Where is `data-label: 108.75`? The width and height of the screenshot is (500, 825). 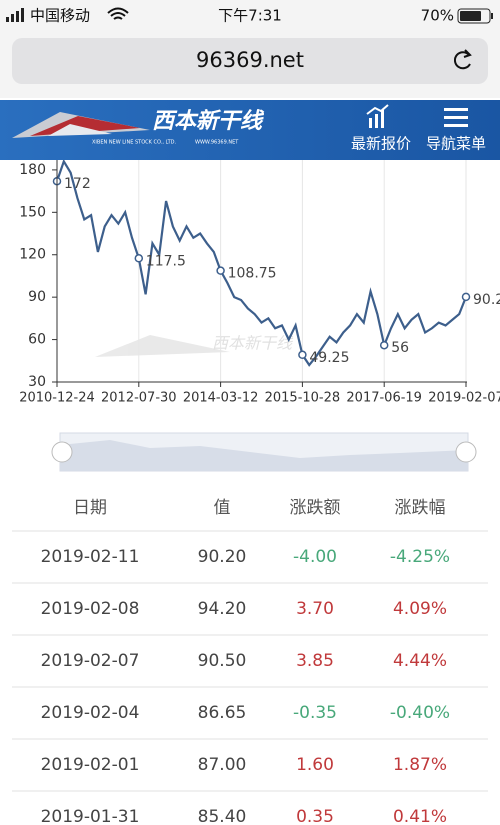 data-label: 108.75 is located at coordinates (252, 274).